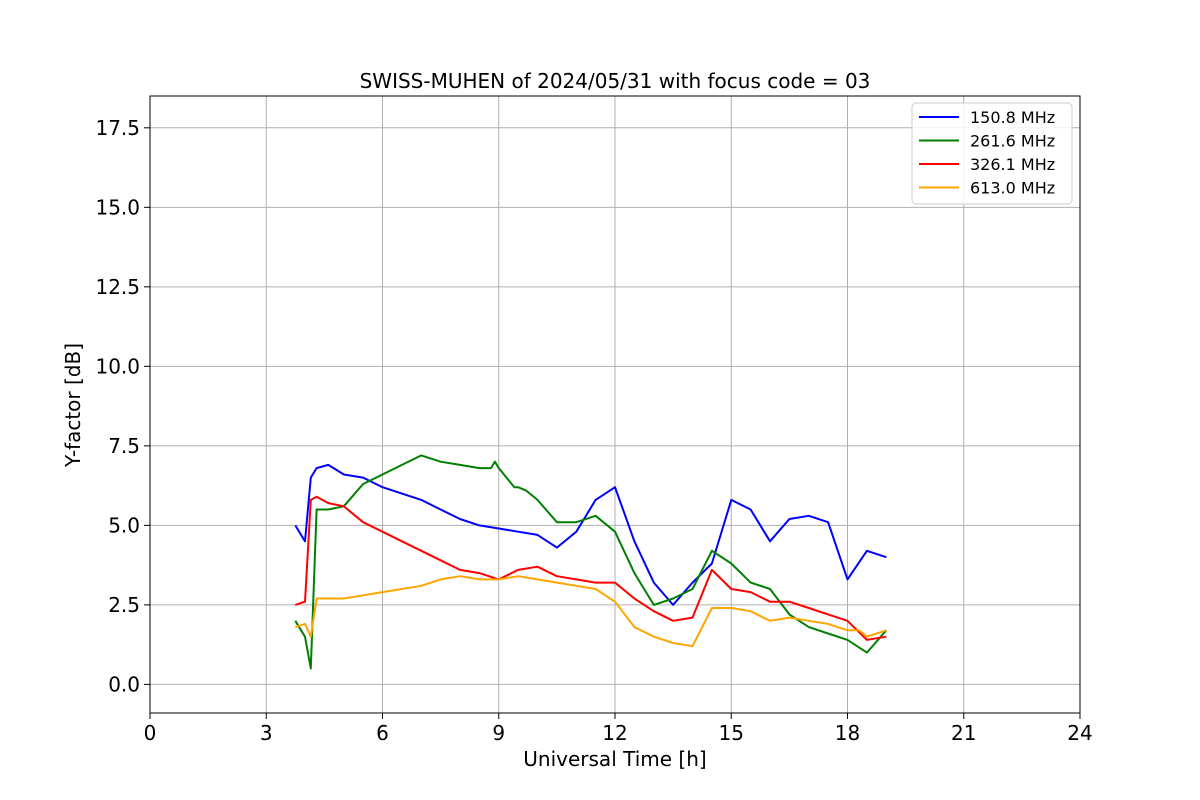 This screenshot has height=800, width=1200. Describe the element at coordinates (963, 733) in the screenshot. I see `x-tick-label: 21` at that location.